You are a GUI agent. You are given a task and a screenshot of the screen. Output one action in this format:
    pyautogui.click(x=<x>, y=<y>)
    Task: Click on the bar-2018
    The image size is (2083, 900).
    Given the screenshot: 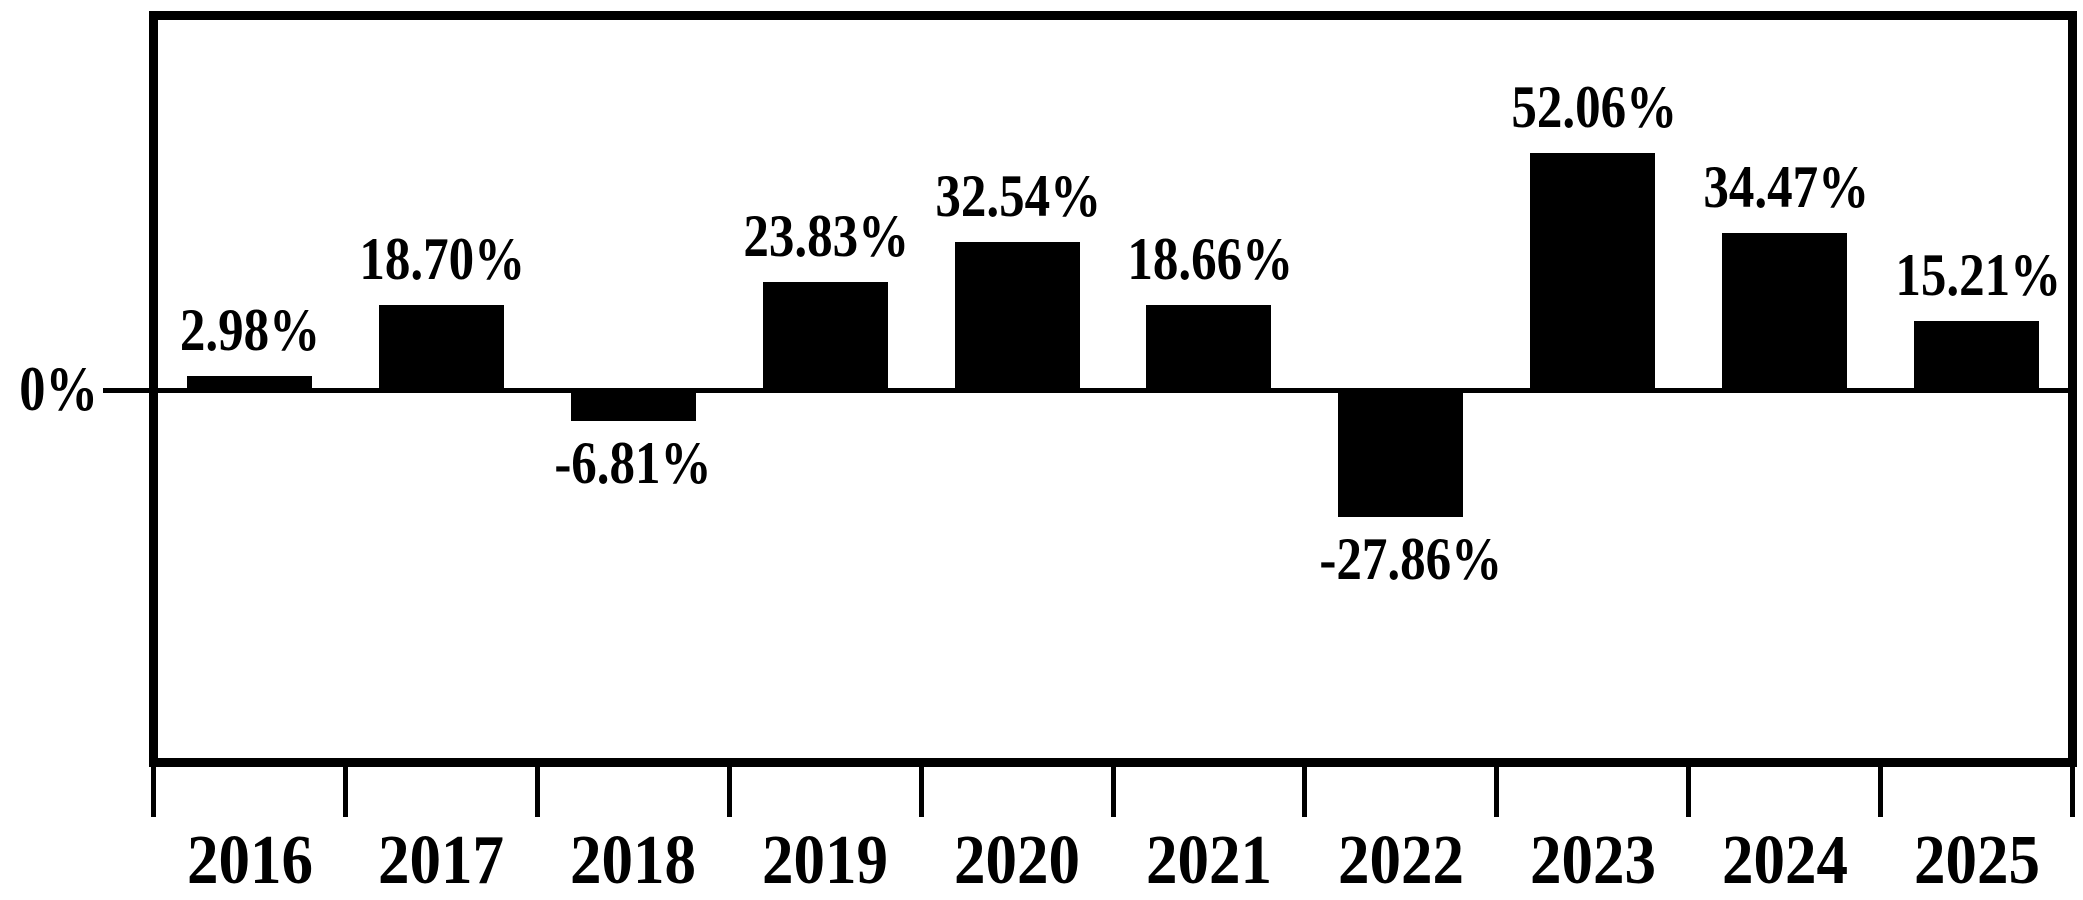 What is the action you would take?
    pyautogui.click(x=633, y=405)
    